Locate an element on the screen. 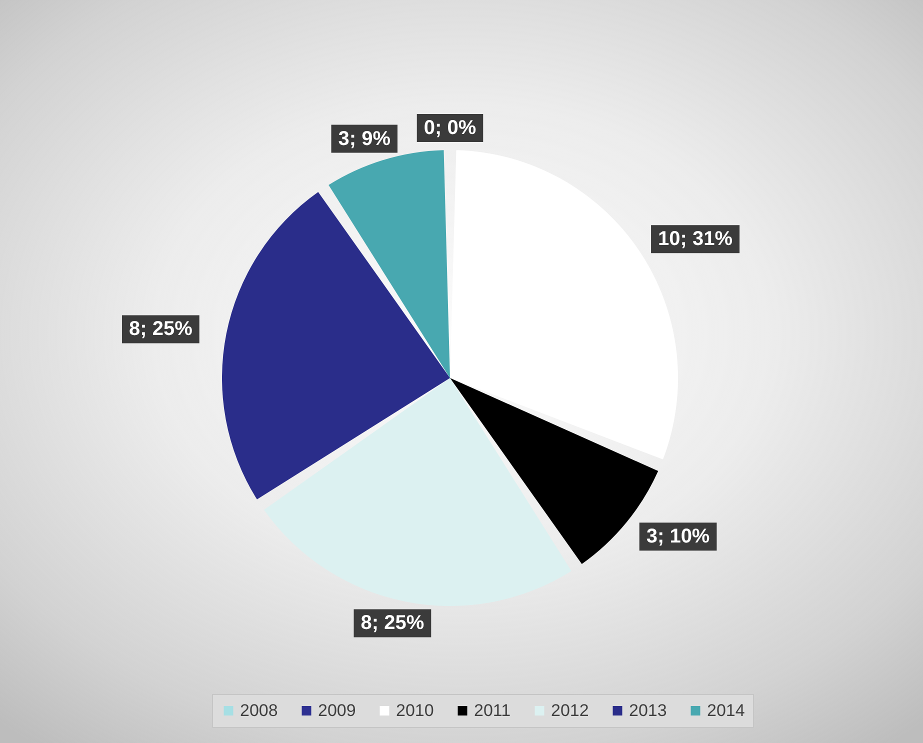 This screenshot has height=743, width=923. legend-label: 2008 is located at coordinates (259, 710).